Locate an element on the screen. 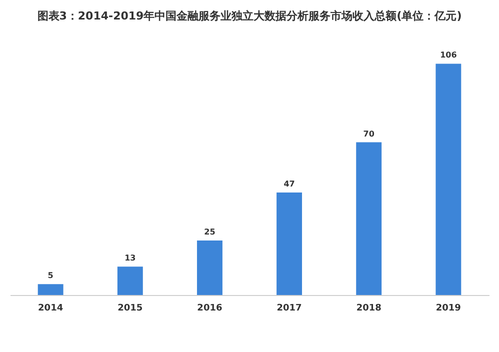 This screenshot has width=499, height=352. chart-title: 图表3：2014-2019年中国金融服务业独立大数据分析服务市场收入总额(单位：亿元) is located at coordinates (249, 16).